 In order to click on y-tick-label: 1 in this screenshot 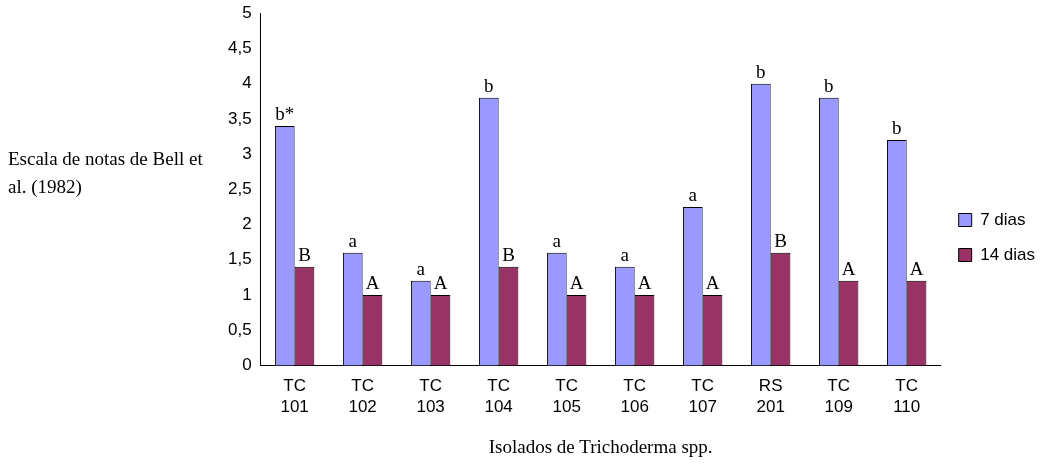, I will do `click(247, 294)`.